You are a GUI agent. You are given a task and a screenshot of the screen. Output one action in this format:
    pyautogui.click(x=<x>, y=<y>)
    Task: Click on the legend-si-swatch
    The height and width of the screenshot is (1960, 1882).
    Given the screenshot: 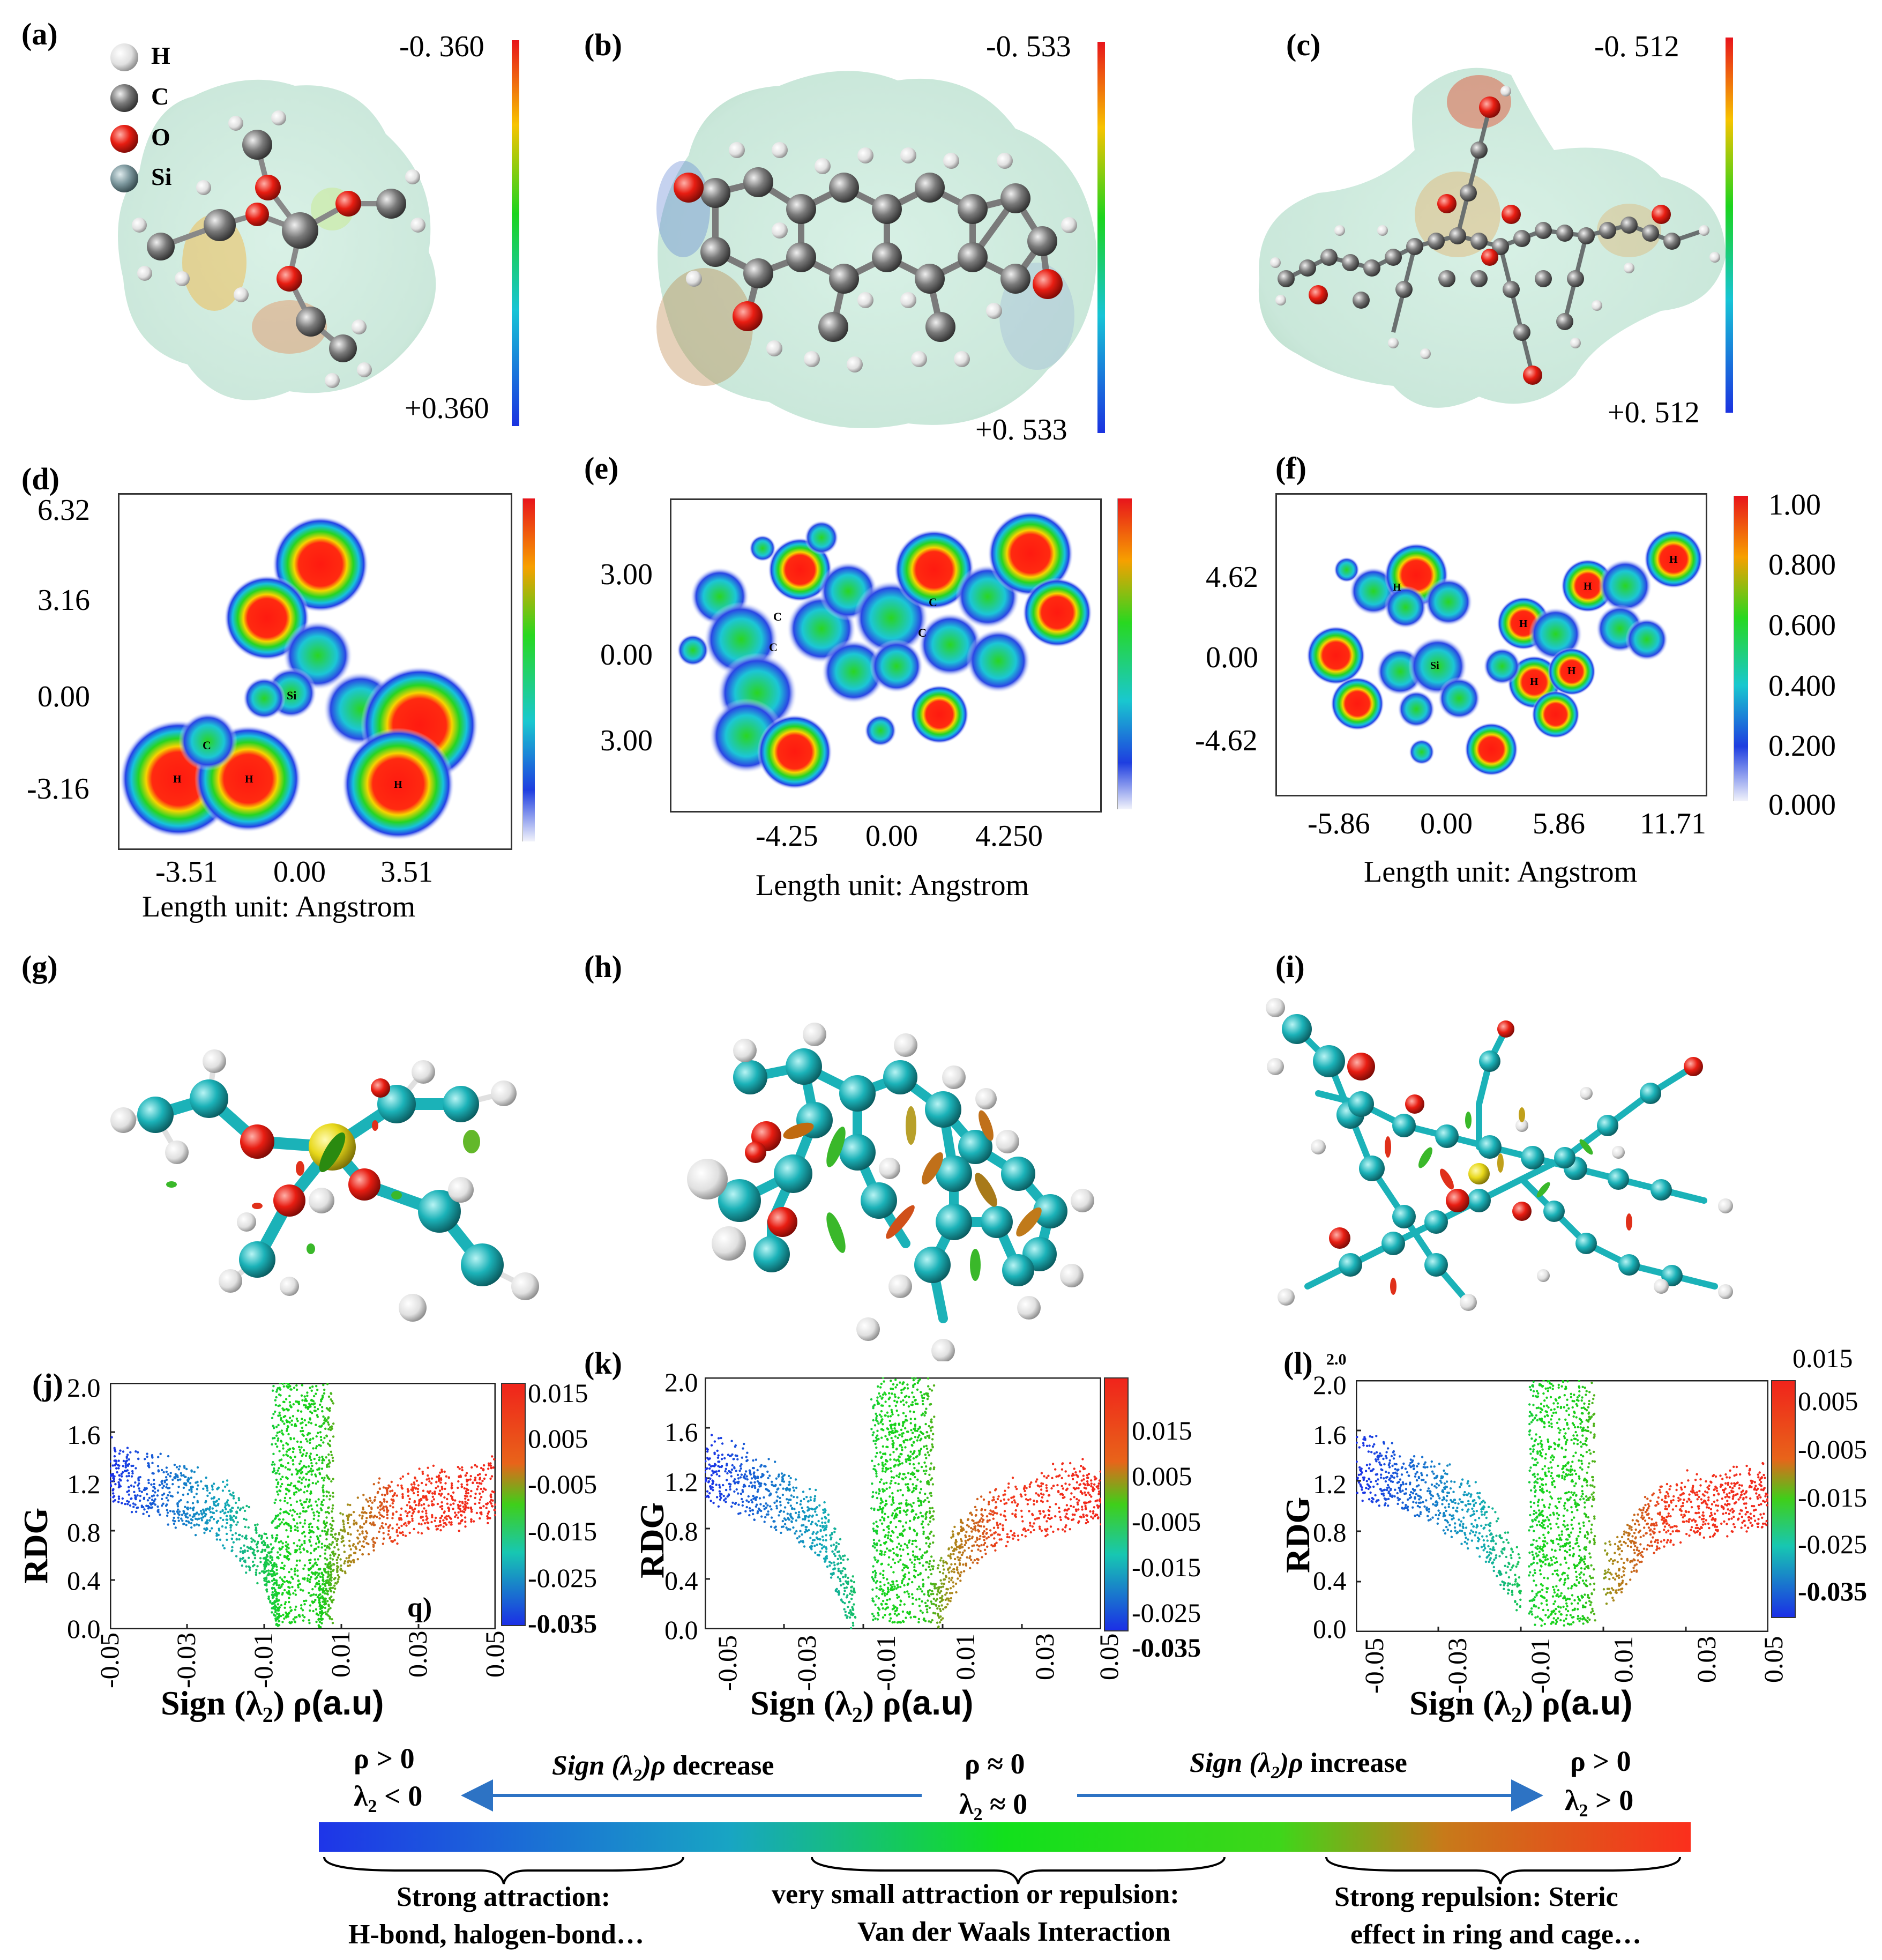 What is the action you would take?
    pyautogui.click(x=124, y=178)
    